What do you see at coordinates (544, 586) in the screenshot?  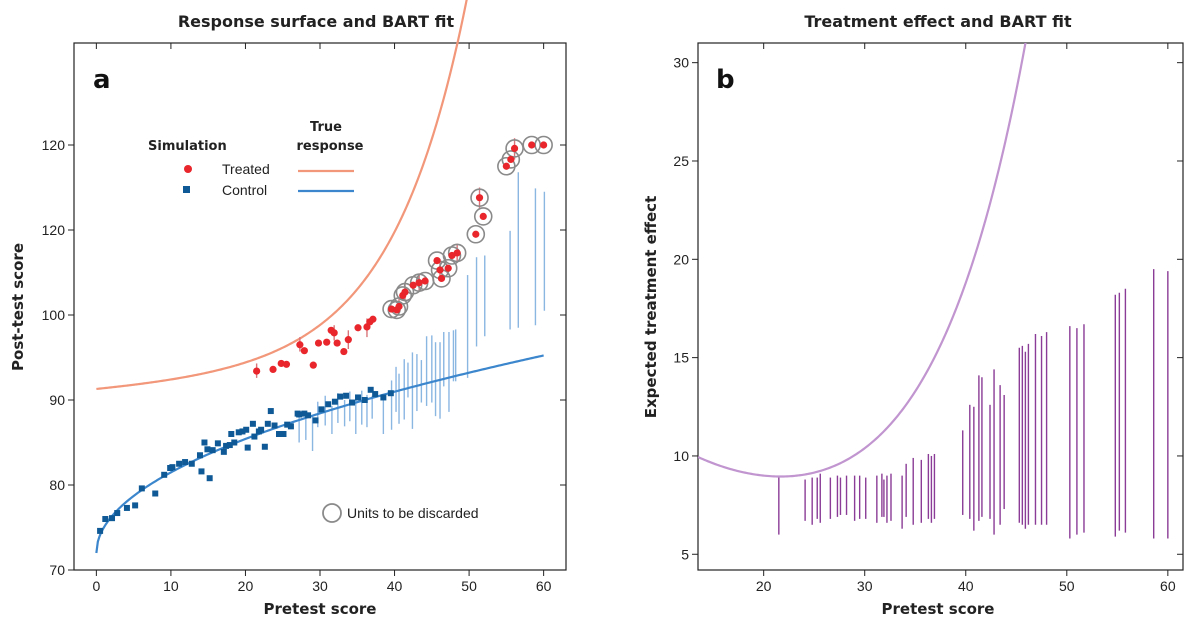 I see `x-tick-label: 60` at bounding box center [544, 586].